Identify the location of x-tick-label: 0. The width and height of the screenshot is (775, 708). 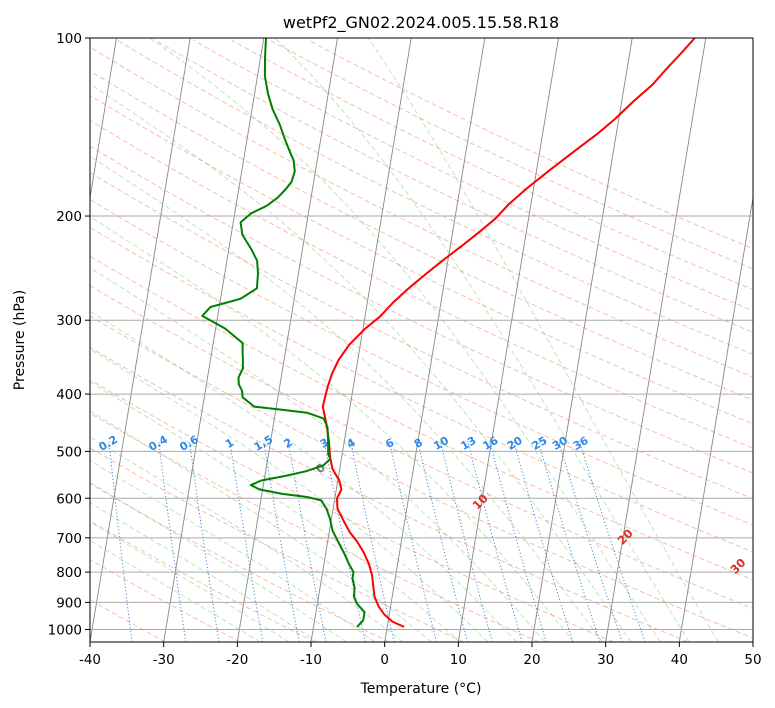
(384, 660).